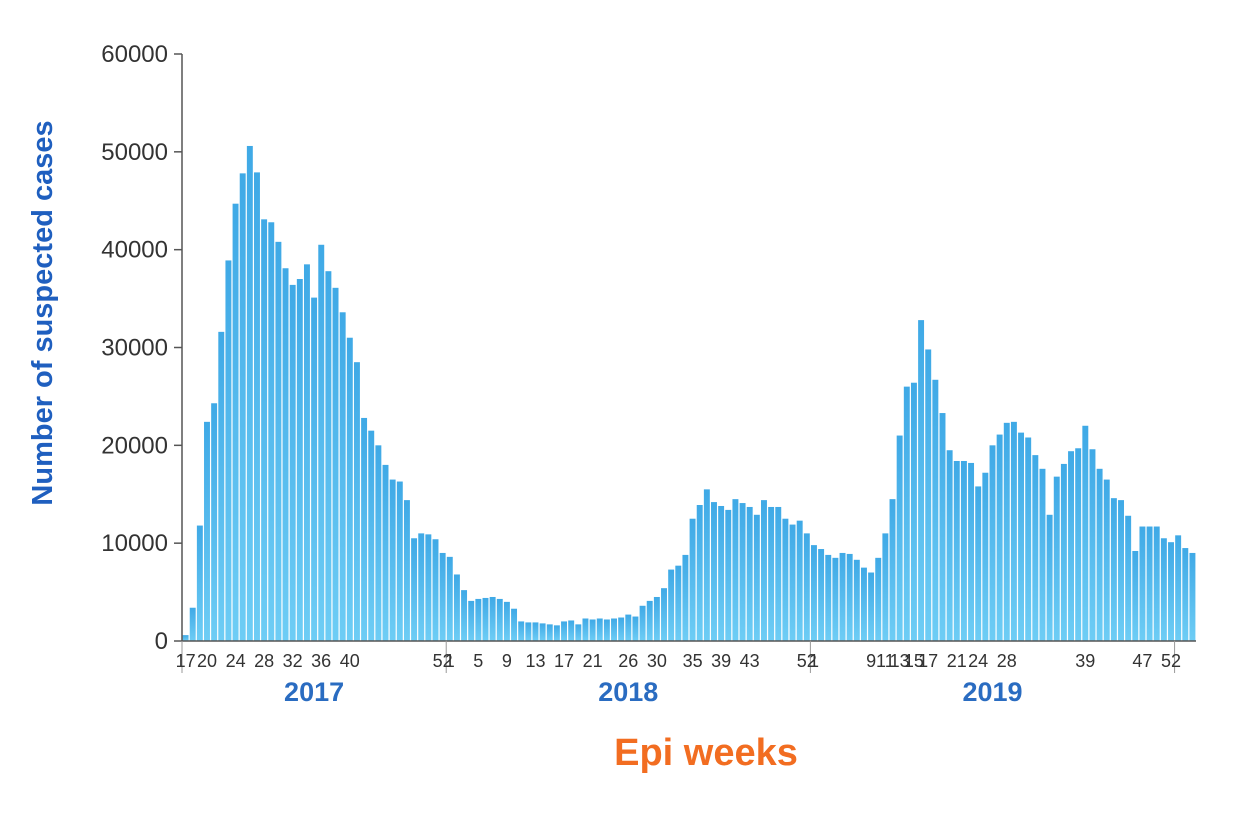 This screenshot has height=821, width=1234. Describe the element at coordinates (321, 661) in the screenshot. I see `x-tick-label: 36` at that location.